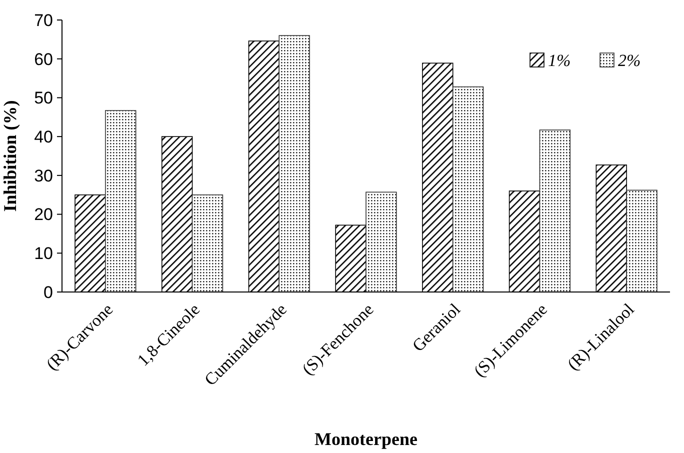 The image size is (684, 453). What do you see at coordinates (43, 176) in the screenshot?
I see `y-tick-label: 30` at bounding box center [43, 176].